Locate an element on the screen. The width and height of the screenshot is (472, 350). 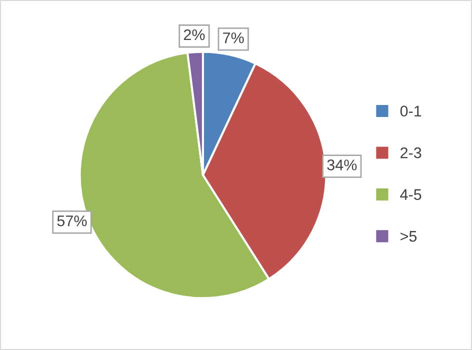
data-label: 7% is located at coordinates (233, 38).